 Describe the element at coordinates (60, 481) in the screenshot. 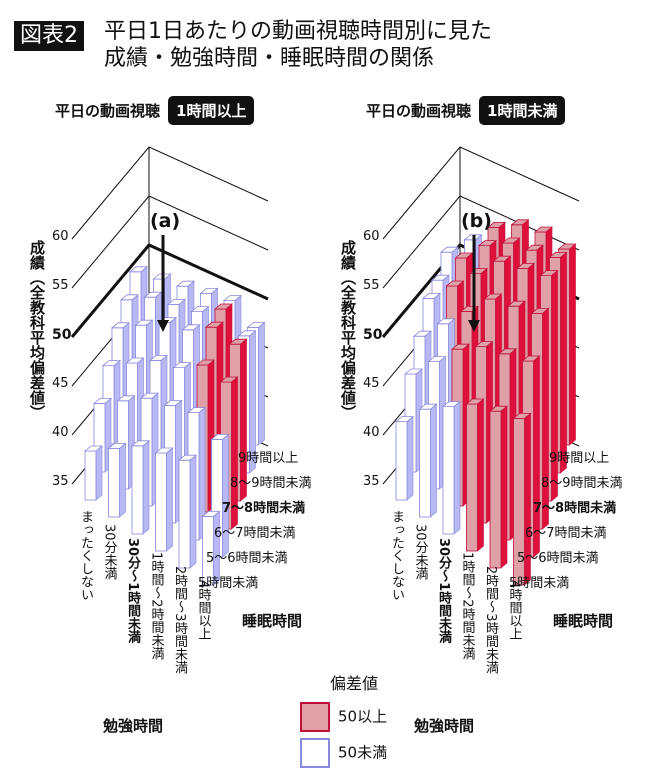

I see `y-tick-label: 35` at that location.